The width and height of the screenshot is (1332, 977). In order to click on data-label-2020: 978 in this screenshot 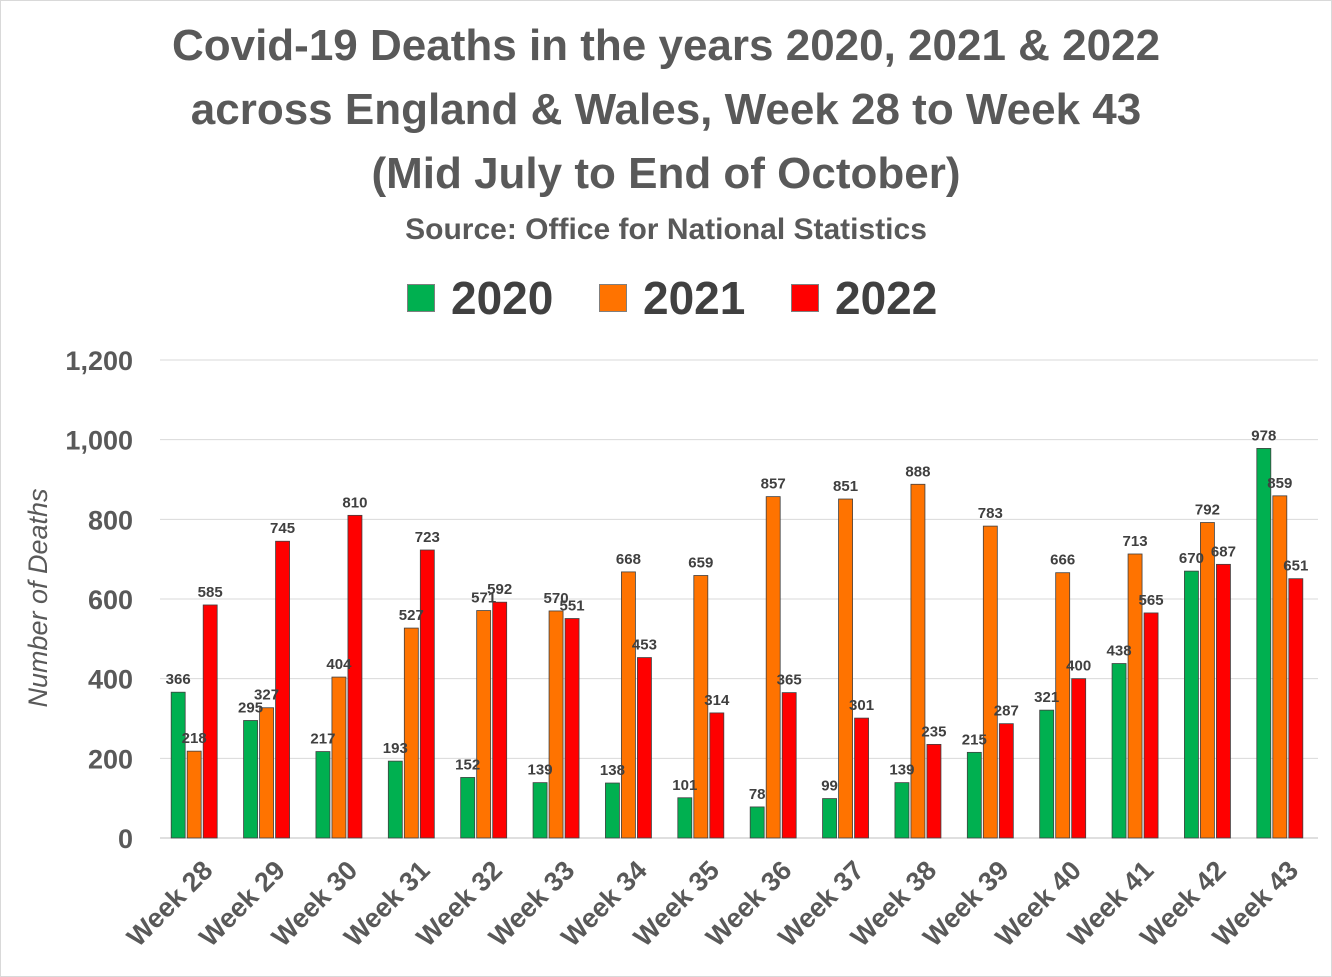, I will do `click(1263, 435)`.